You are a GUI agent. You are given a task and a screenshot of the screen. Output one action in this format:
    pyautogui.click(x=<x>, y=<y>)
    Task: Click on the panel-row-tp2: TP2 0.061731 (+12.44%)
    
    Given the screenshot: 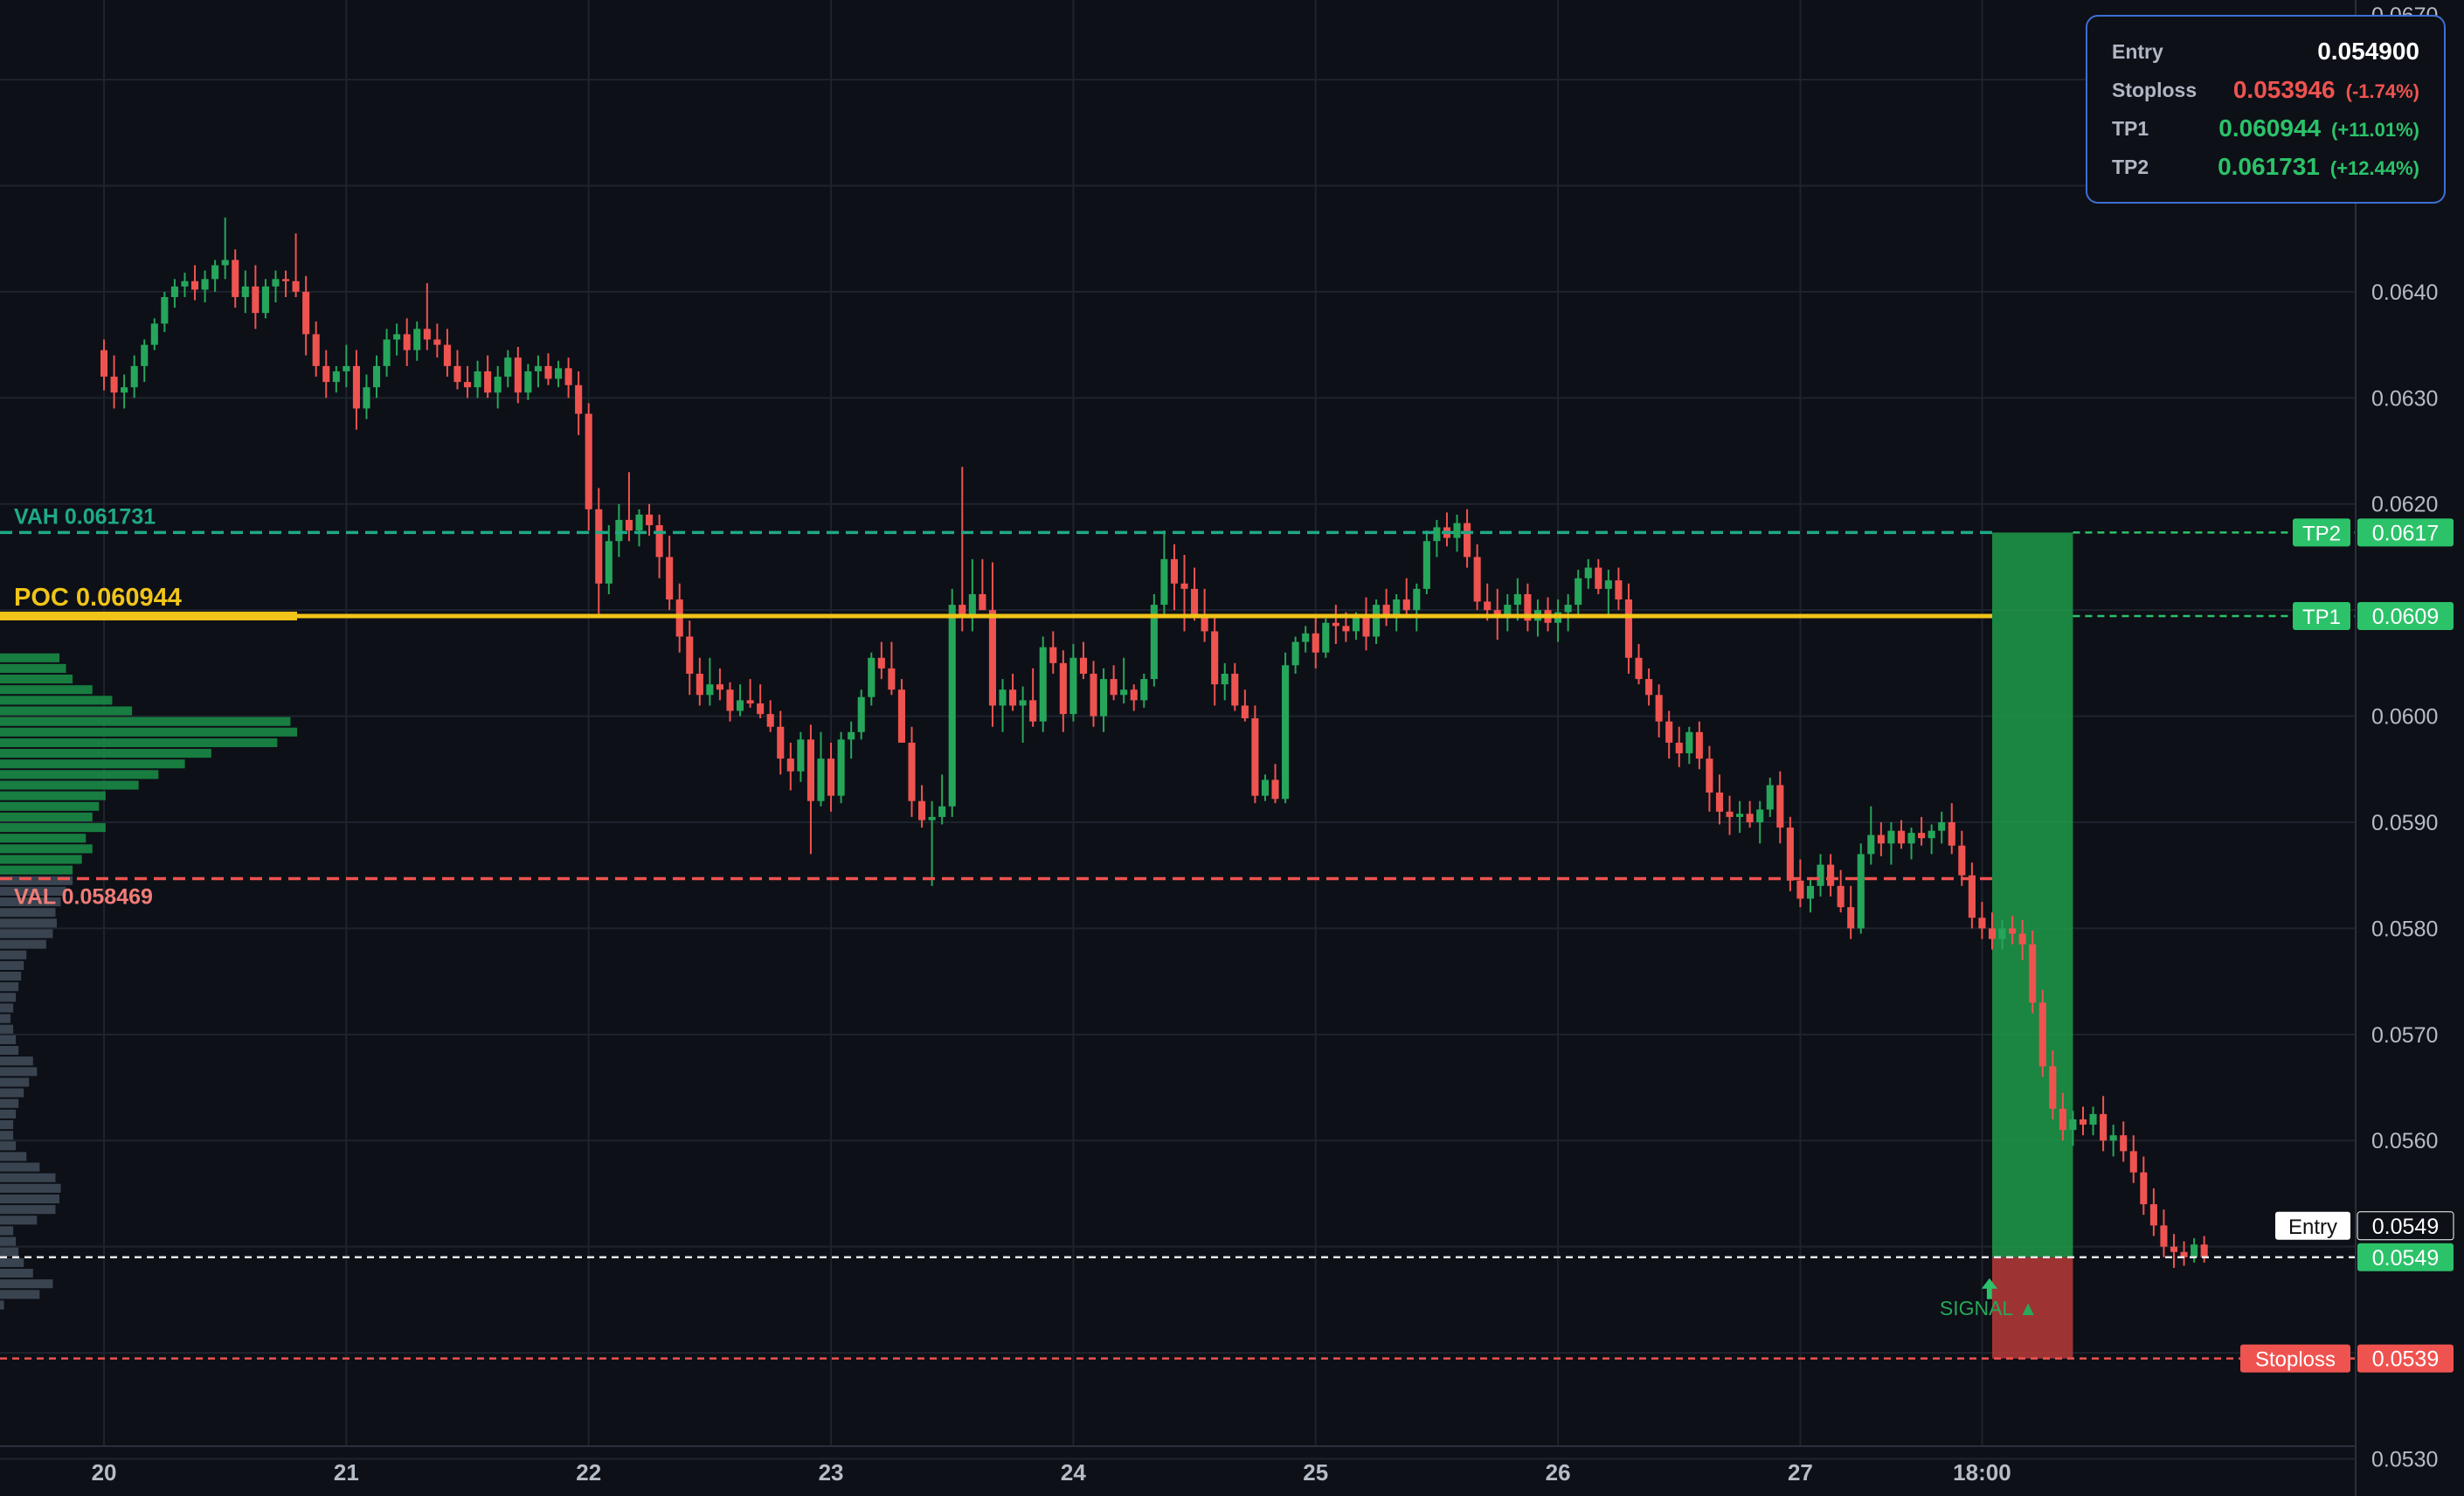 What is the action you would take?
    pyautogui.click(x=2265, y=167)
    